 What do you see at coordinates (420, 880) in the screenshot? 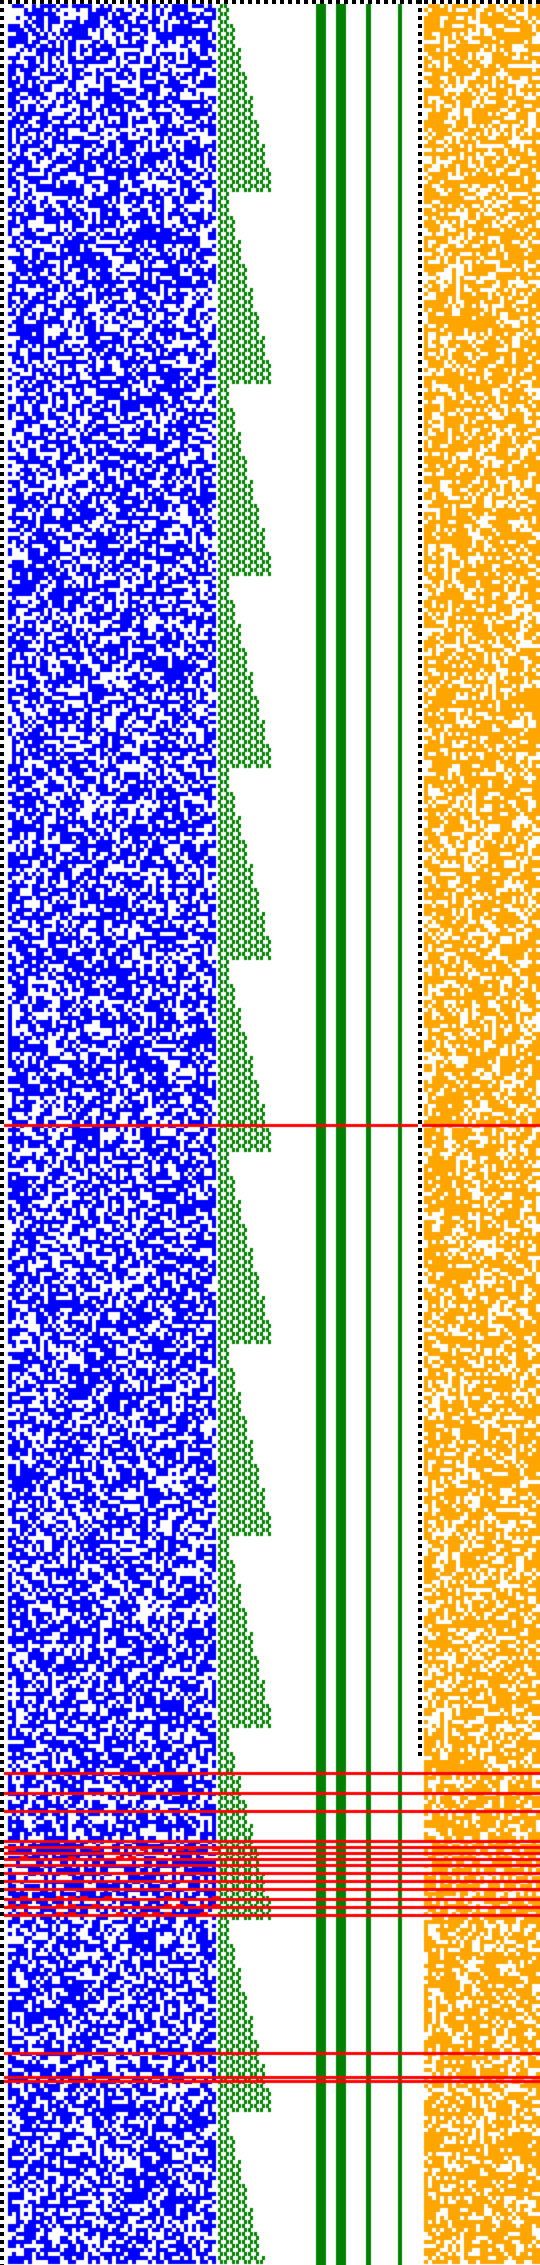
I see `dotted-divider` at bounding box center [420, 880].